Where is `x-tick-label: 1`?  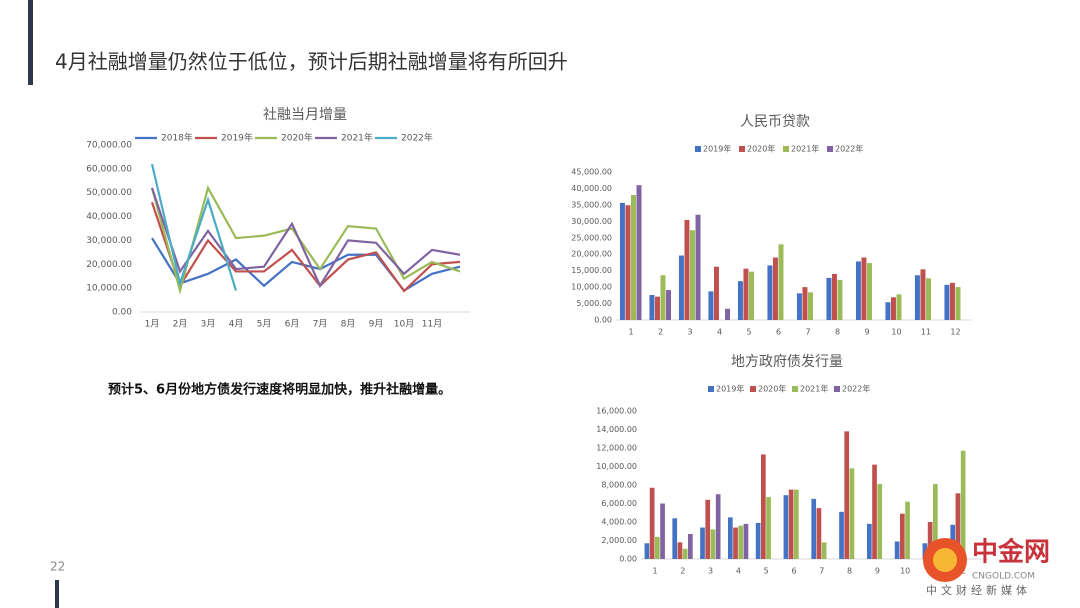
x-tick-label: 1 is located at coordinates (654, 571).